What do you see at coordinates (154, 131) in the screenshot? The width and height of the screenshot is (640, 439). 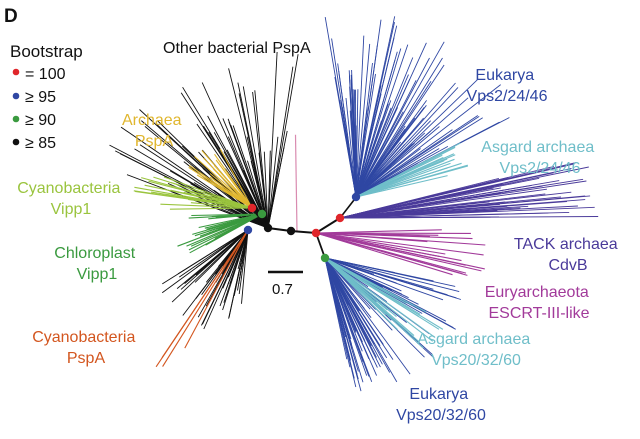 I see `clade-label-archaea-pspa: Archaea PspA` at bounding box center [154, 131].